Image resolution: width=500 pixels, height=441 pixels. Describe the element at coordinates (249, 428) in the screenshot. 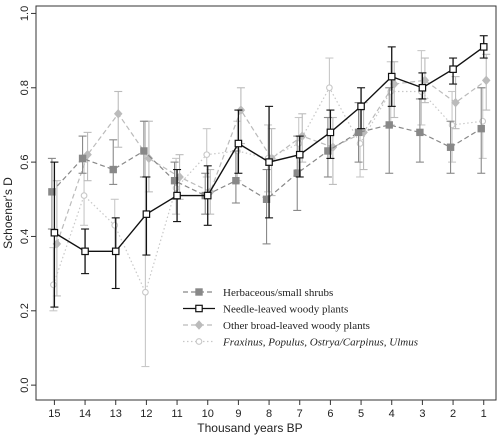

I see `x-axis-label: Thousand years BP` at that location.